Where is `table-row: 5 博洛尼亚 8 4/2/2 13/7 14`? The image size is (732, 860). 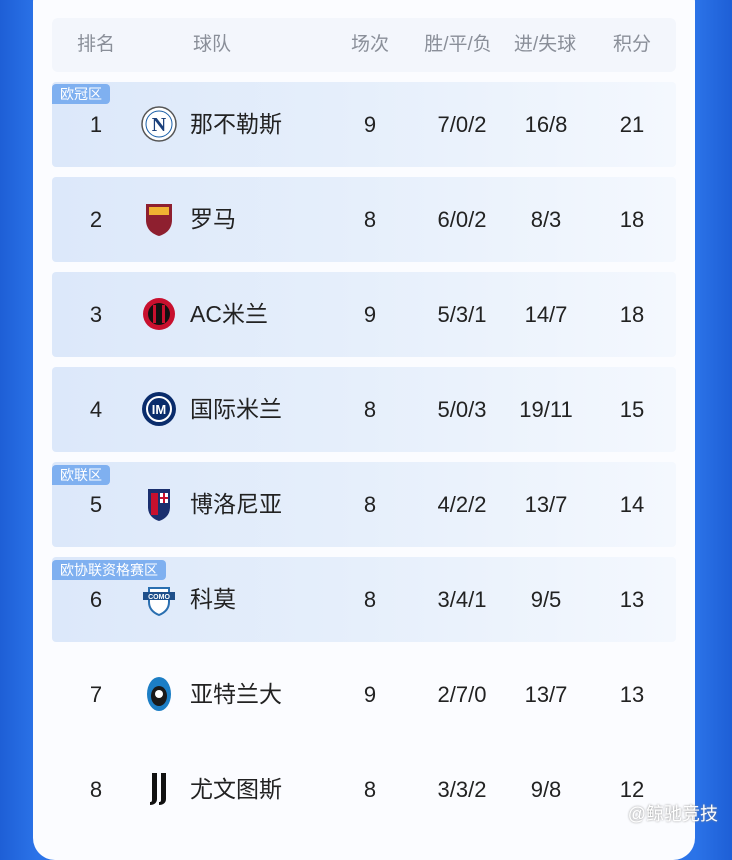 table-row: 5 博洛尼亚 8 4/2/2 13/7 14 is located at coordinates (364, 504).